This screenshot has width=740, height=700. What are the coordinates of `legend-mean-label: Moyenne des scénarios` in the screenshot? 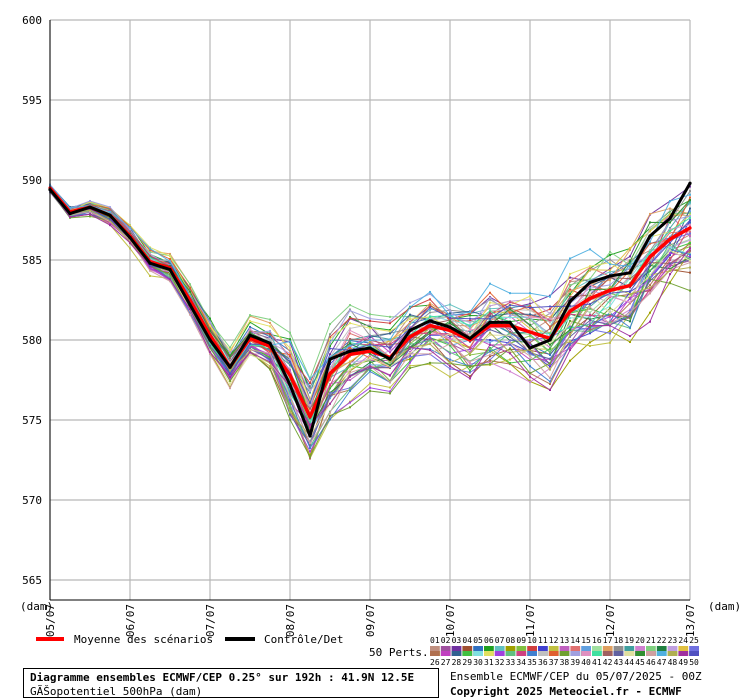 It's located at (143, 639).